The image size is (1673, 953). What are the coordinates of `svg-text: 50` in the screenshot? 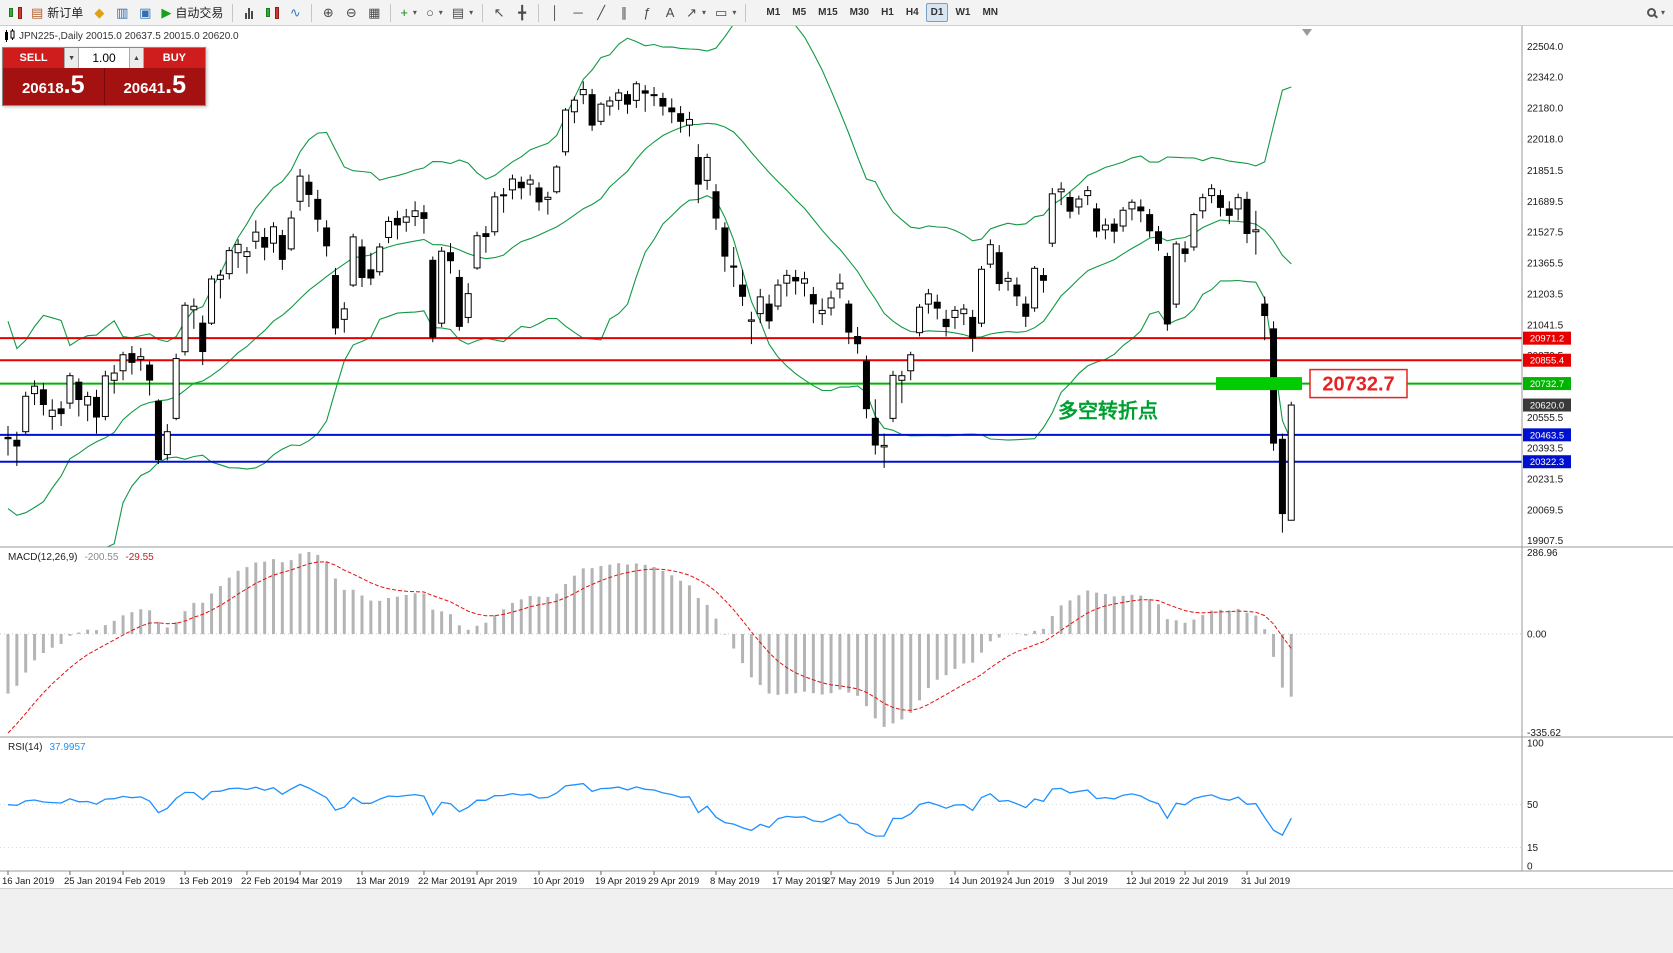 It's located at (1533, 805).